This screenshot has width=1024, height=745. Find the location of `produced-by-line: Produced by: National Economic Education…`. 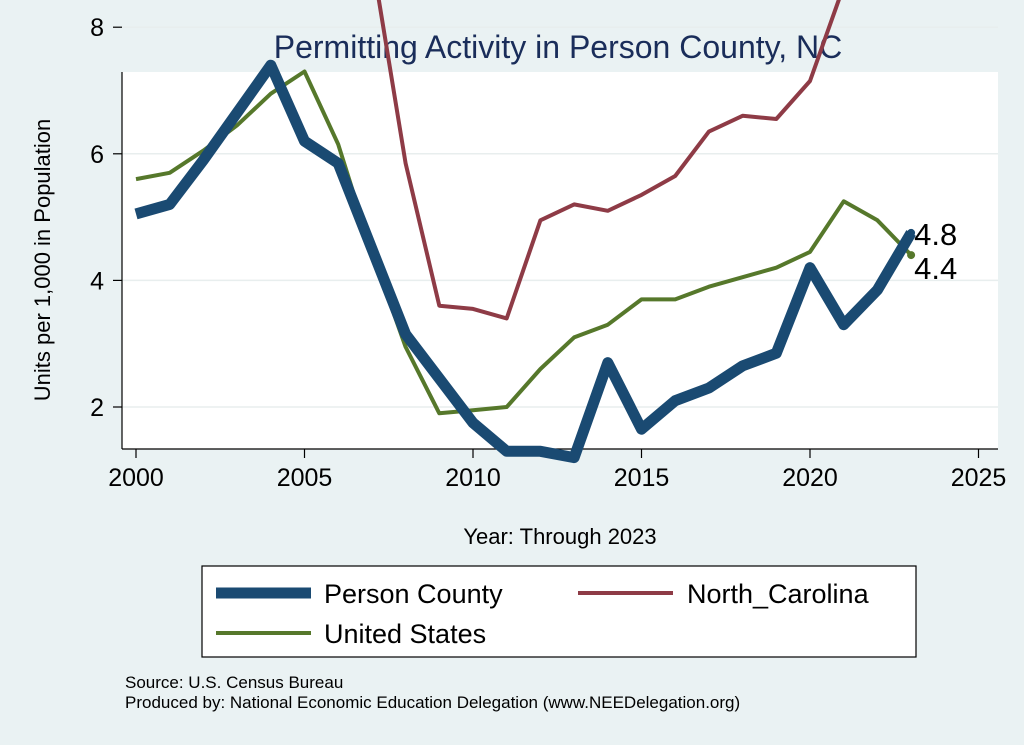

produced-by-line: Produced by: National Economic Education… is located at coordinates (432, 702).